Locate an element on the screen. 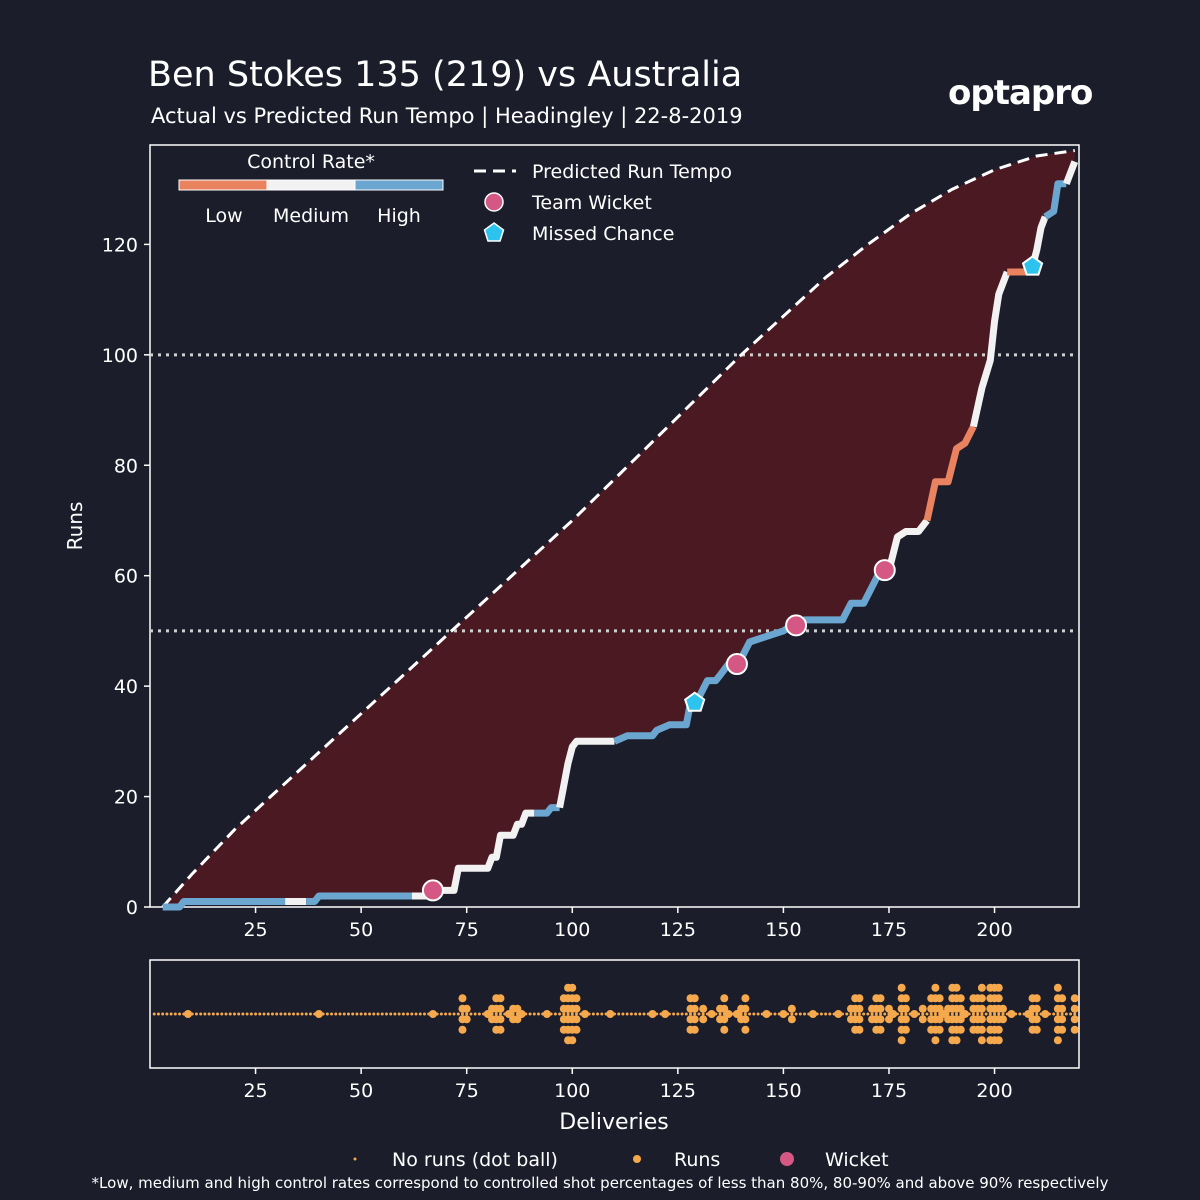 This screenshot has height=1200, width=1200. y-tick-label: 40 is located at coordinates (126, 687).